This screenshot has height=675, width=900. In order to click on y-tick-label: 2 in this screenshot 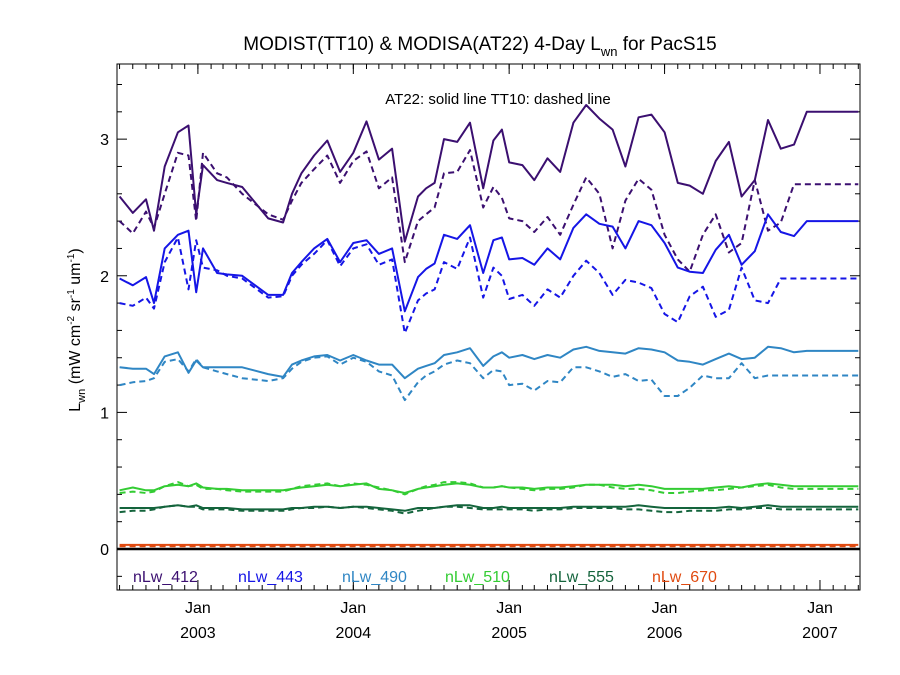, I will do `click(104, 277)`.